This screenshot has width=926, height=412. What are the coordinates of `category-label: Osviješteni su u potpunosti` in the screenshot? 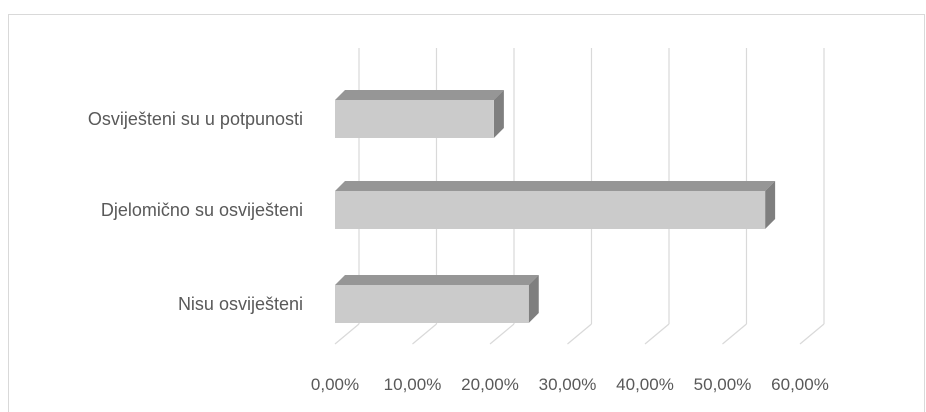 It's located at (195, 119).